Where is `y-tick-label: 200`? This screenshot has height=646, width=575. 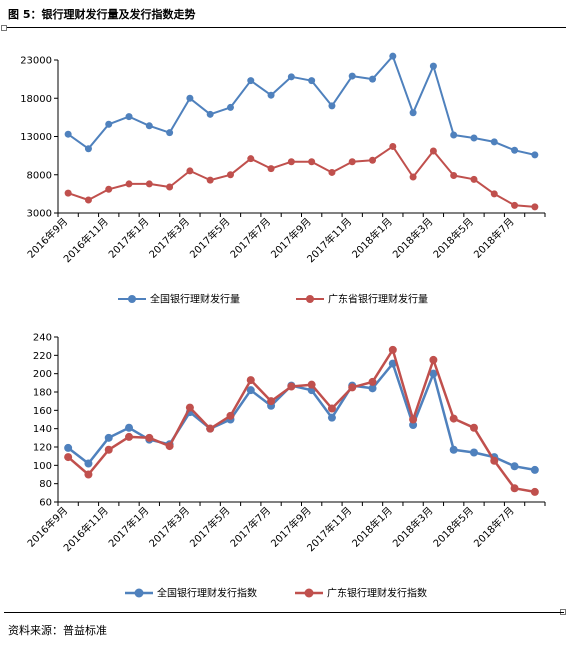
y-tick-label: 200 is located at coordinates (42, 374).